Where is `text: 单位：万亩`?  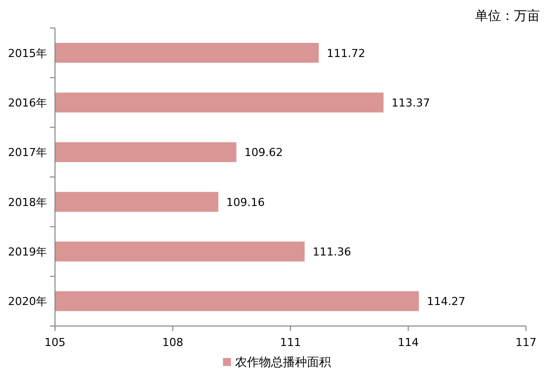 text: 单位：万亩 is located at coordinates (507, 16).